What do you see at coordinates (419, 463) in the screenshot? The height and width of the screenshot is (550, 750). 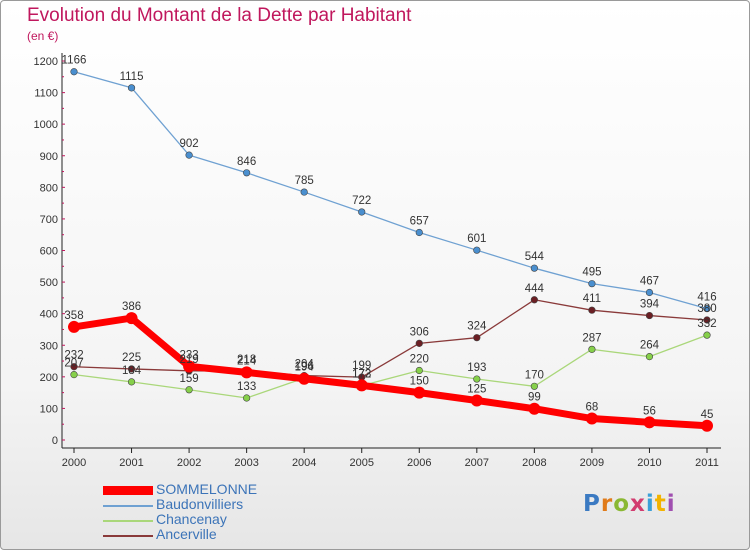 I see `x-tick-label: 2006` at bounding box center [419, 463].